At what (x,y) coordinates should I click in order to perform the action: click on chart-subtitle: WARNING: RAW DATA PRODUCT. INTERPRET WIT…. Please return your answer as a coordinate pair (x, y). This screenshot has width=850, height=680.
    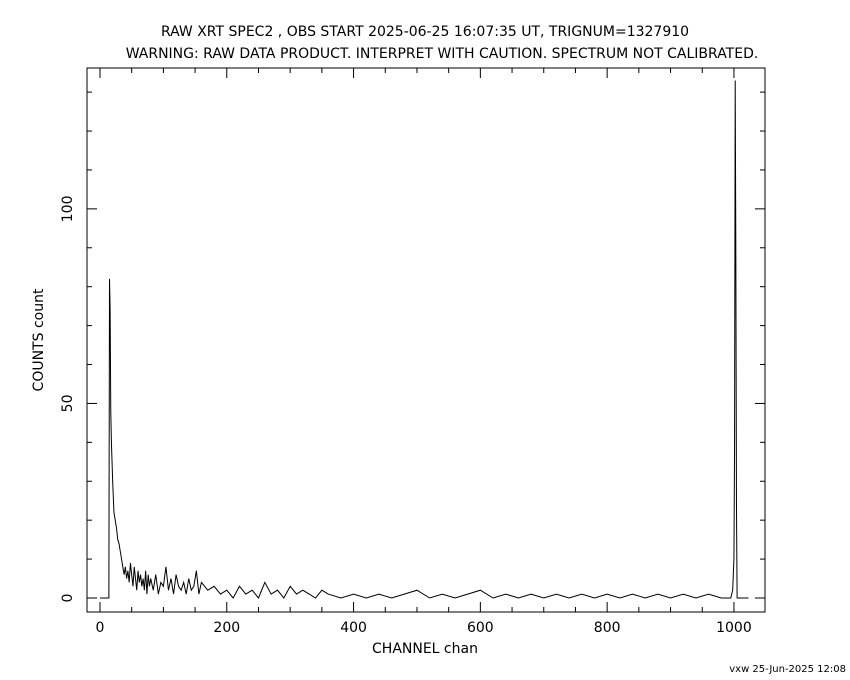
    Looking at the image, I should click on (442, 54).